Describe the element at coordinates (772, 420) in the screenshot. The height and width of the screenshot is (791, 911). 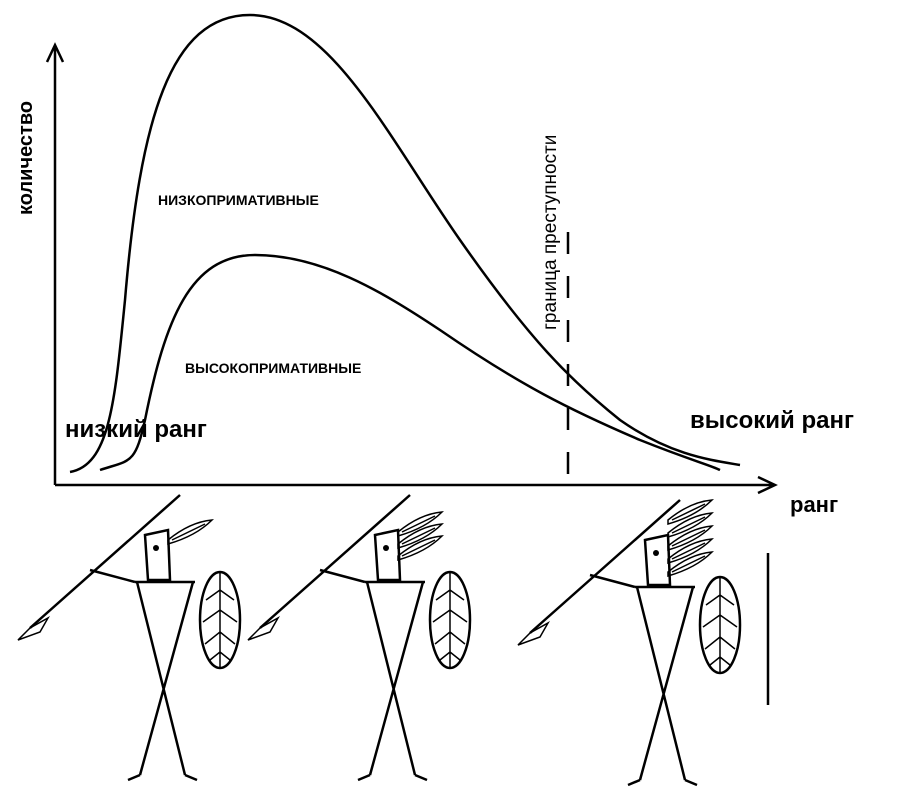
I see `rank-label-high: высокий ранг` at that location.